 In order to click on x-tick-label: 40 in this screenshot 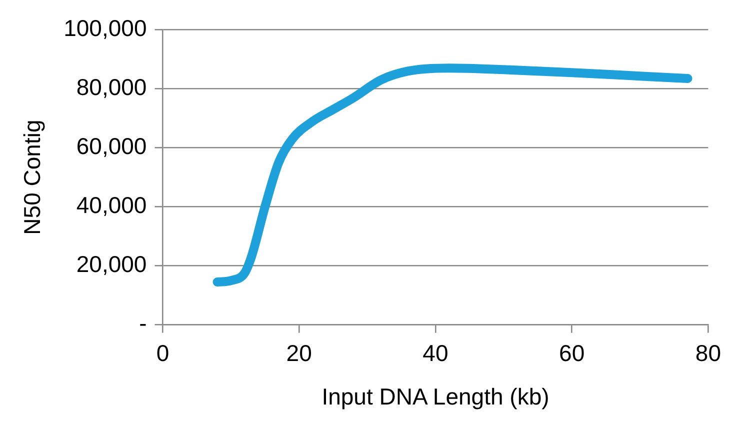, I will do `click(435, 353)`.